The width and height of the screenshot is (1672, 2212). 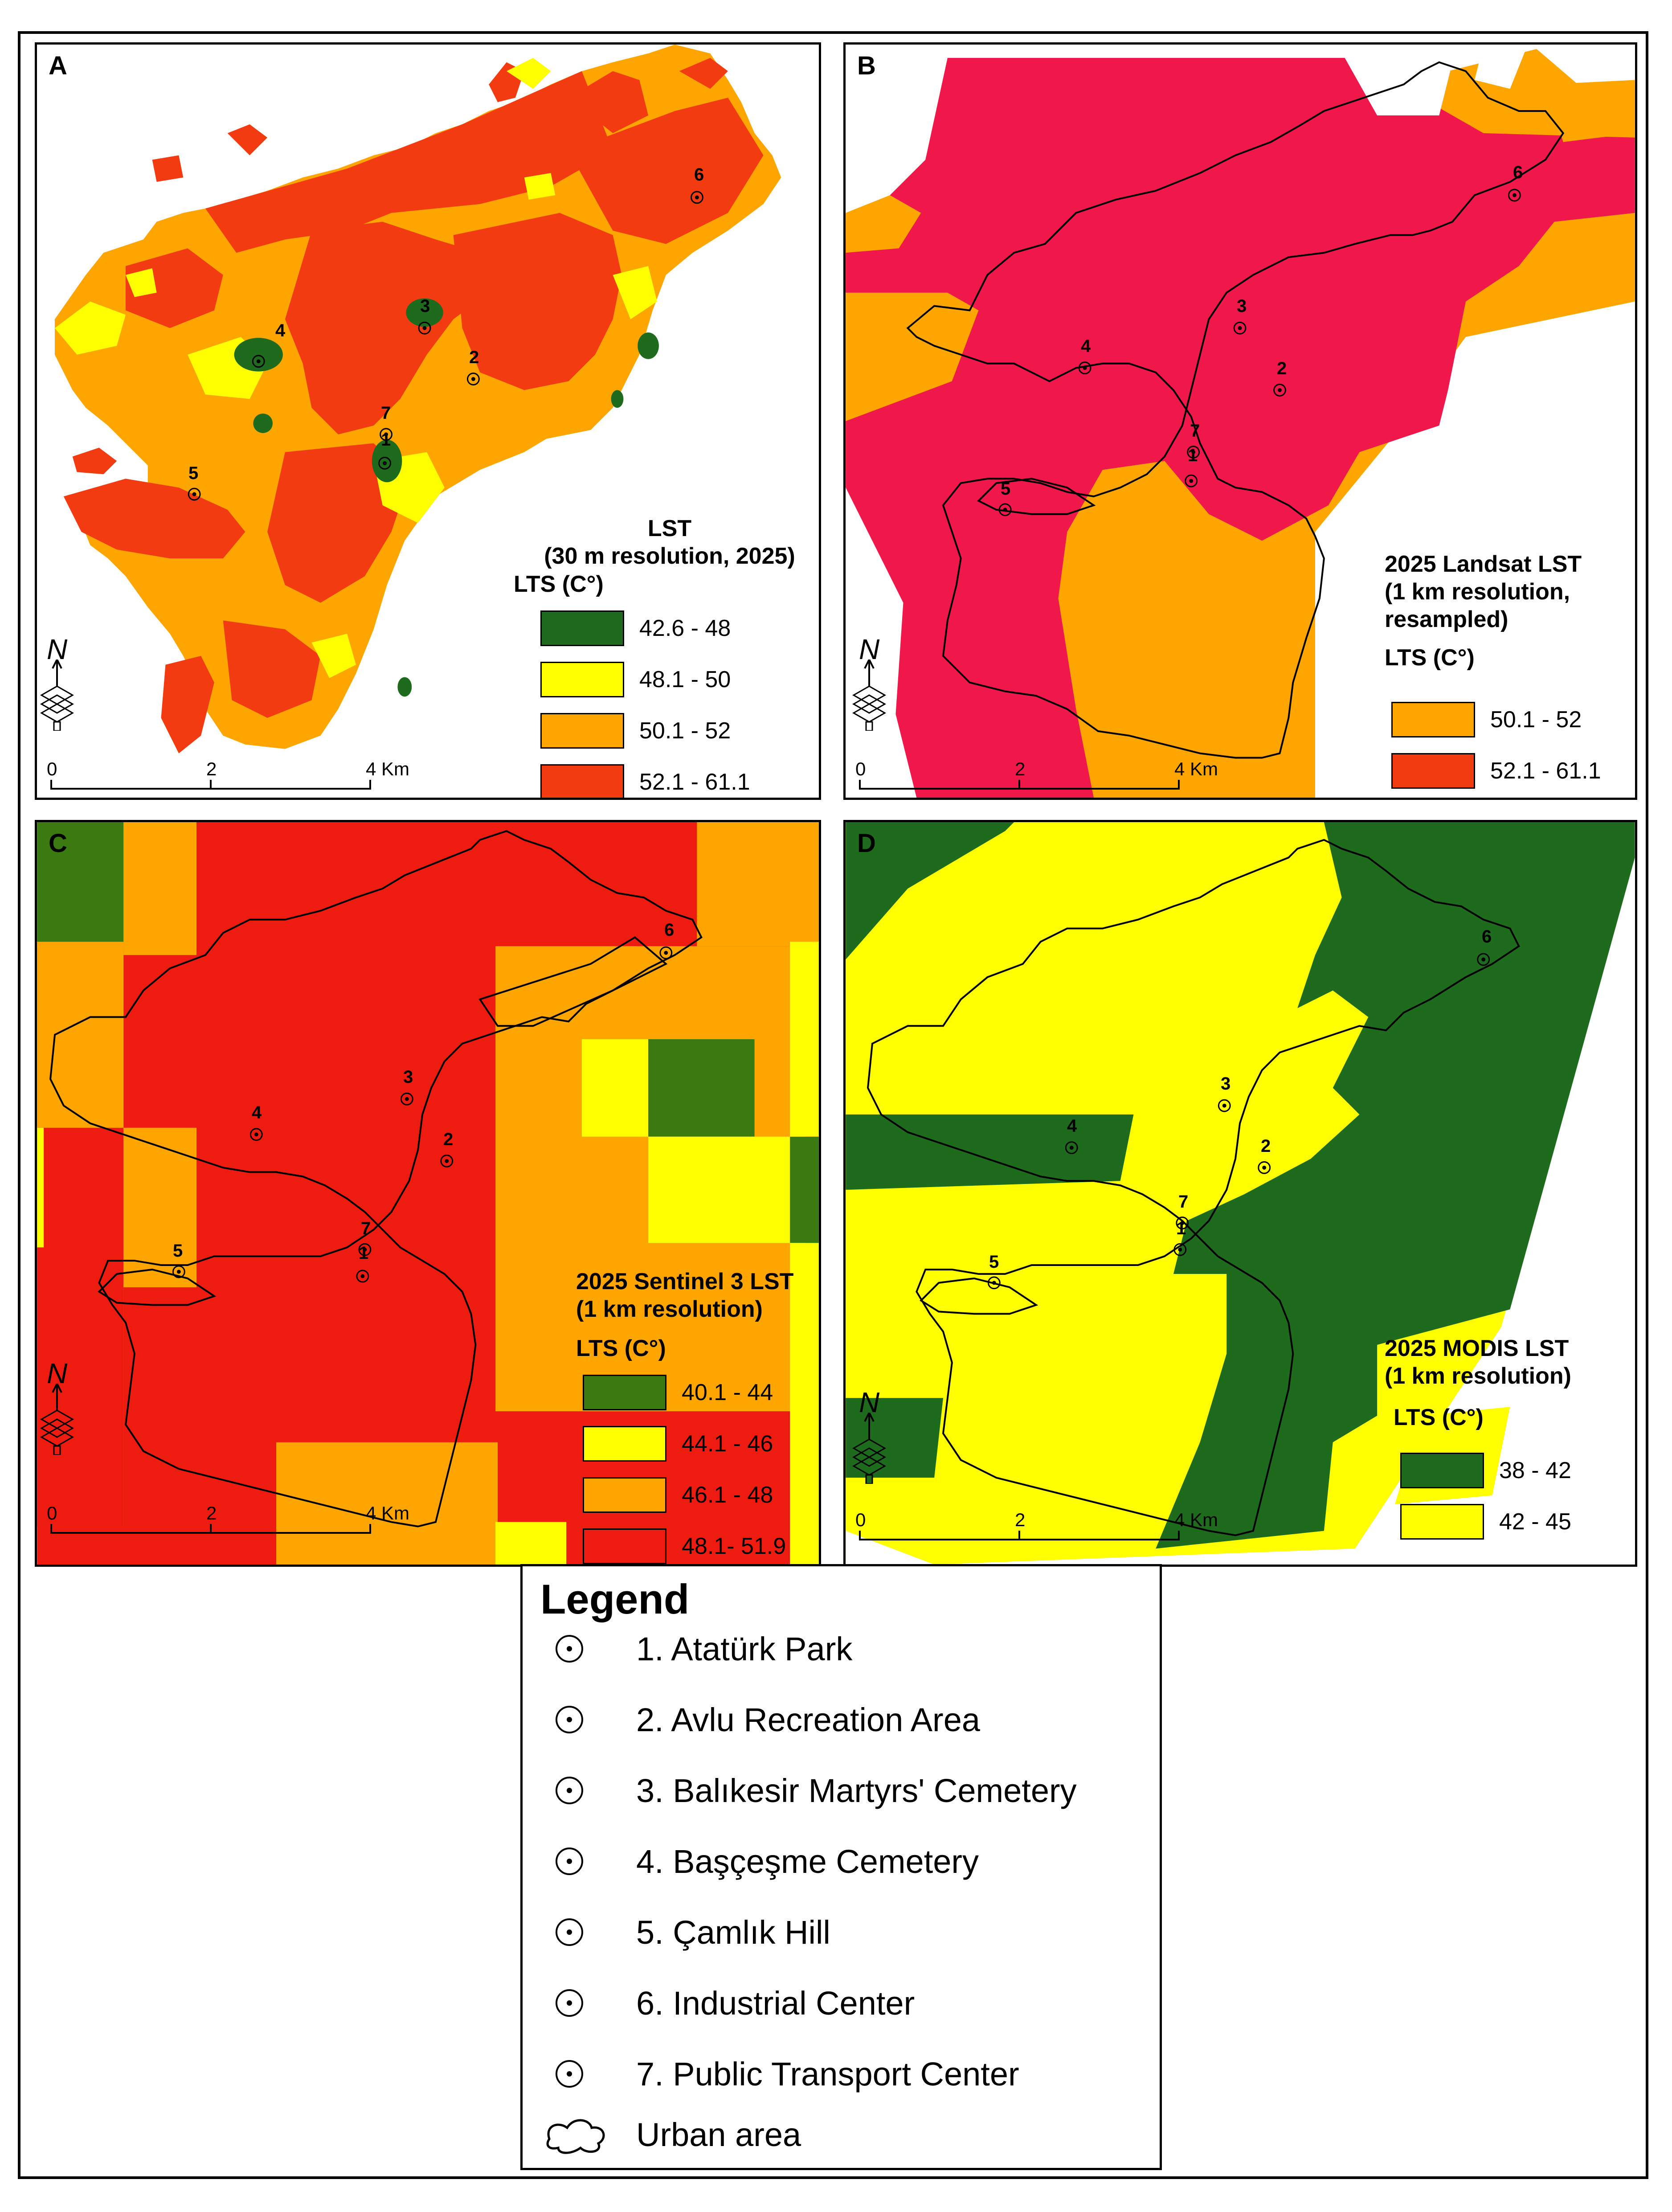 What do you see at coordinates (80, 882) in the screenshot?
I see `panel-c-cool-block-nw` at bounding box center [80, 882].